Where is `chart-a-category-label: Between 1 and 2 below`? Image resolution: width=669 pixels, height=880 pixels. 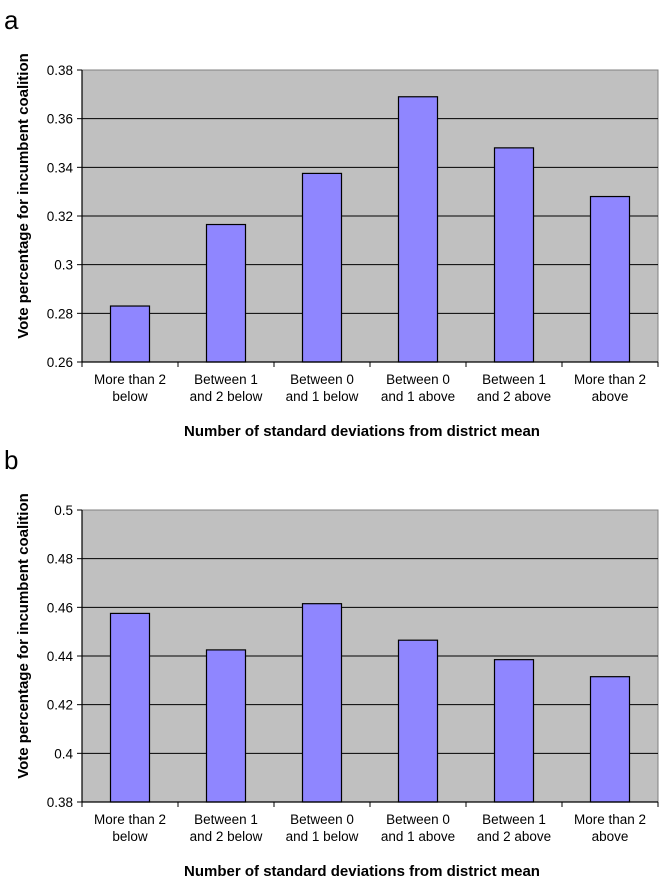
chart-a-category-label: Between 1 and 2 below is located at coordinates (226, 388).